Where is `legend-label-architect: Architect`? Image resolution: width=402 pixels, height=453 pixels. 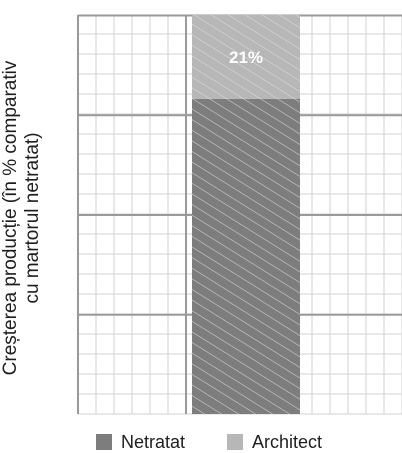
legend-label-architect: Architect is located at coordinates (287, 441).